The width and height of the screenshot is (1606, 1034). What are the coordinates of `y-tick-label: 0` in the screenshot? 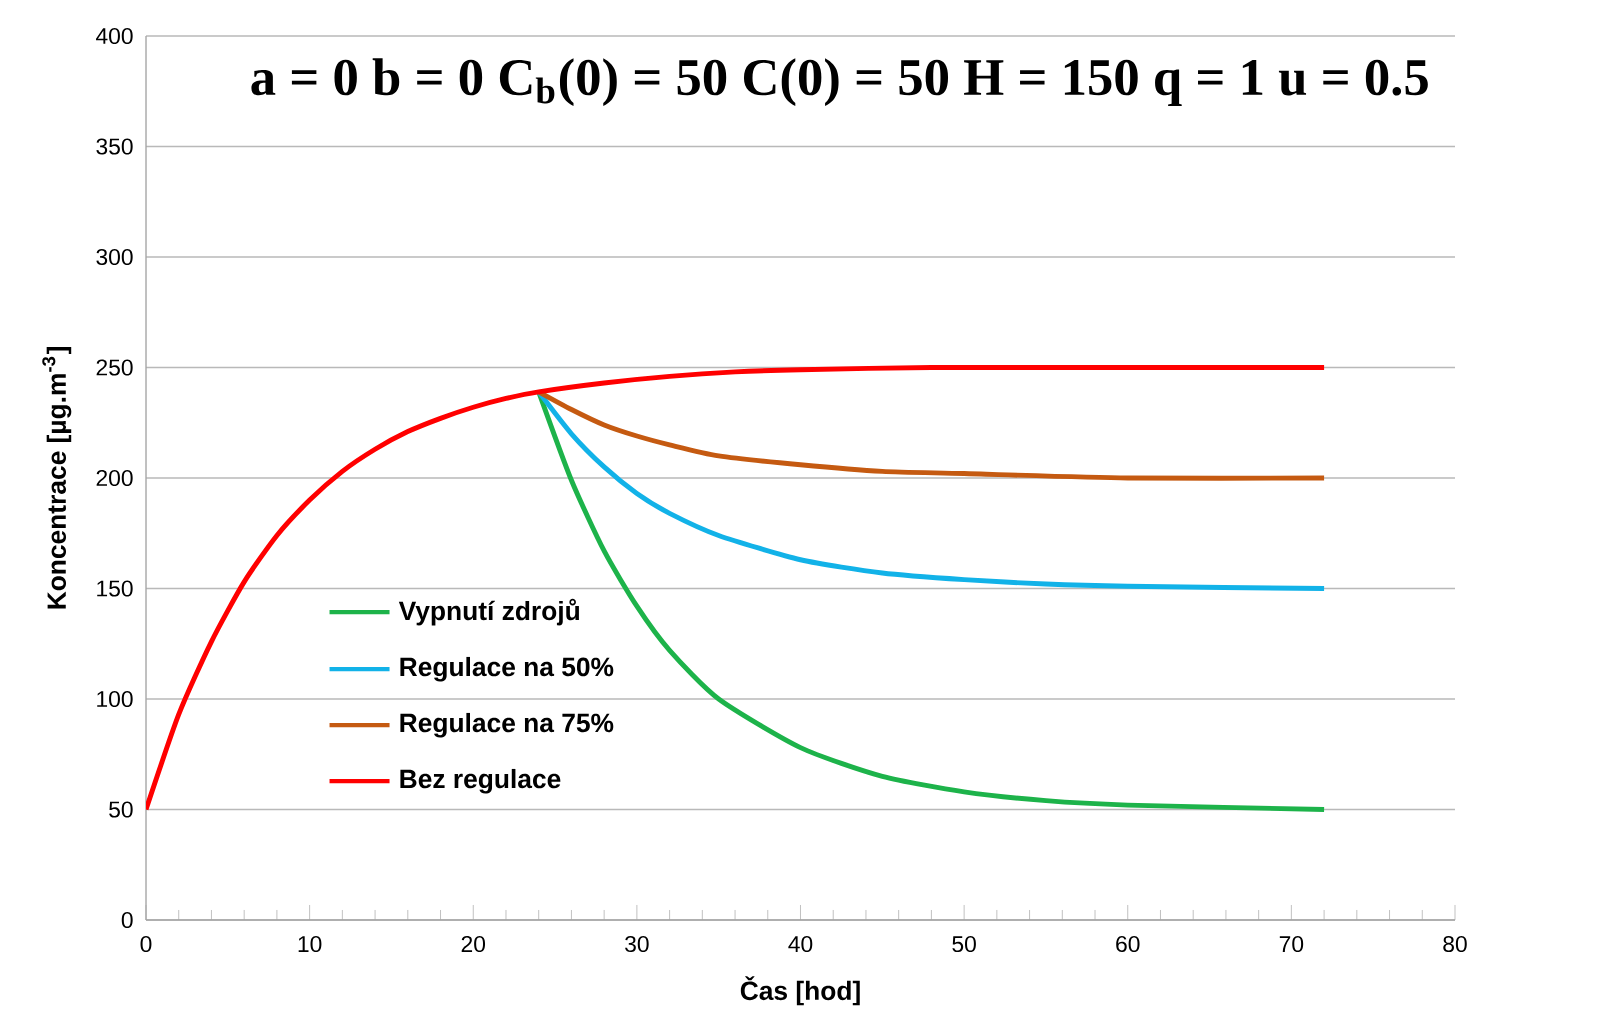 It's located at (127, 920).